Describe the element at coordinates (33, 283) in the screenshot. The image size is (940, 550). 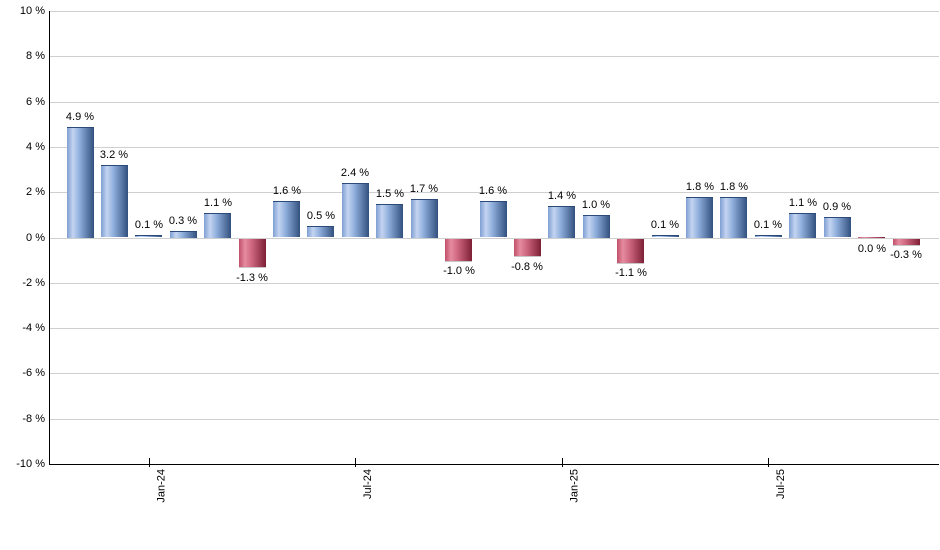
I see `y-axis-tick-label: -2 %` at that location.